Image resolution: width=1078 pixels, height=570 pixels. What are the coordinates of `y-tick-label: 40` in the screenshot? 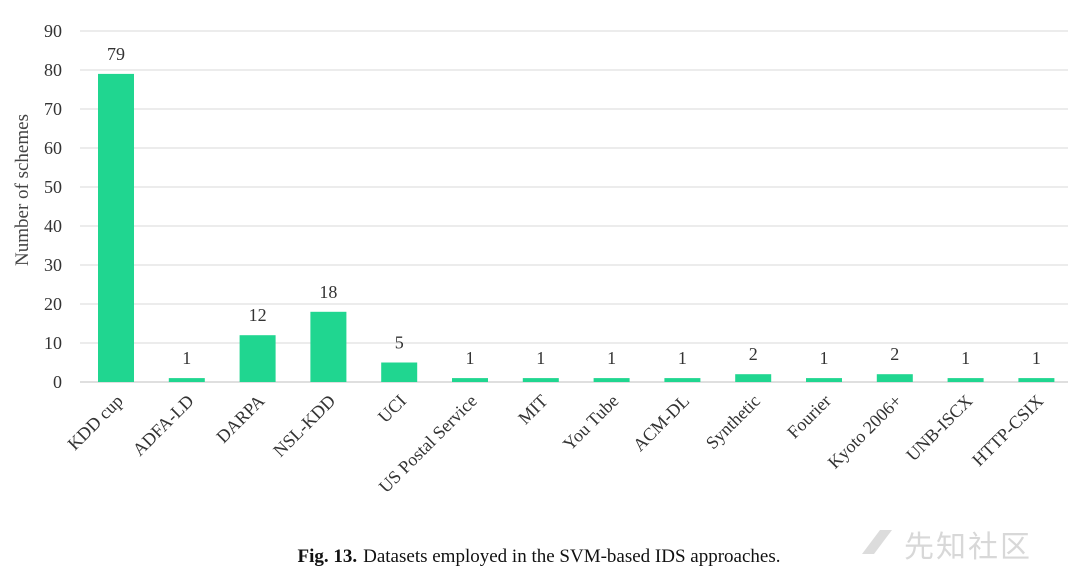 It's located at (53, 226).